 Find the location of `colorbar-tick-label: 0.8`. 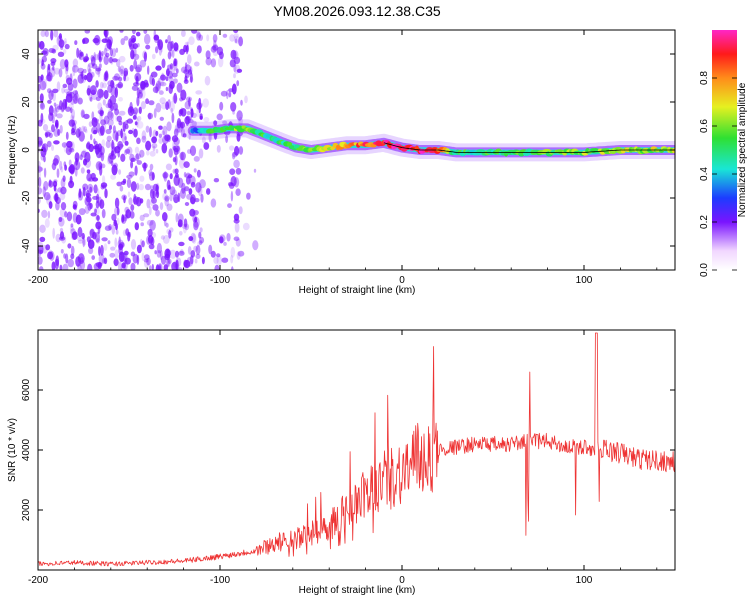

colorbar-tick-label: 0.8 is located at coordinates (704, 78).